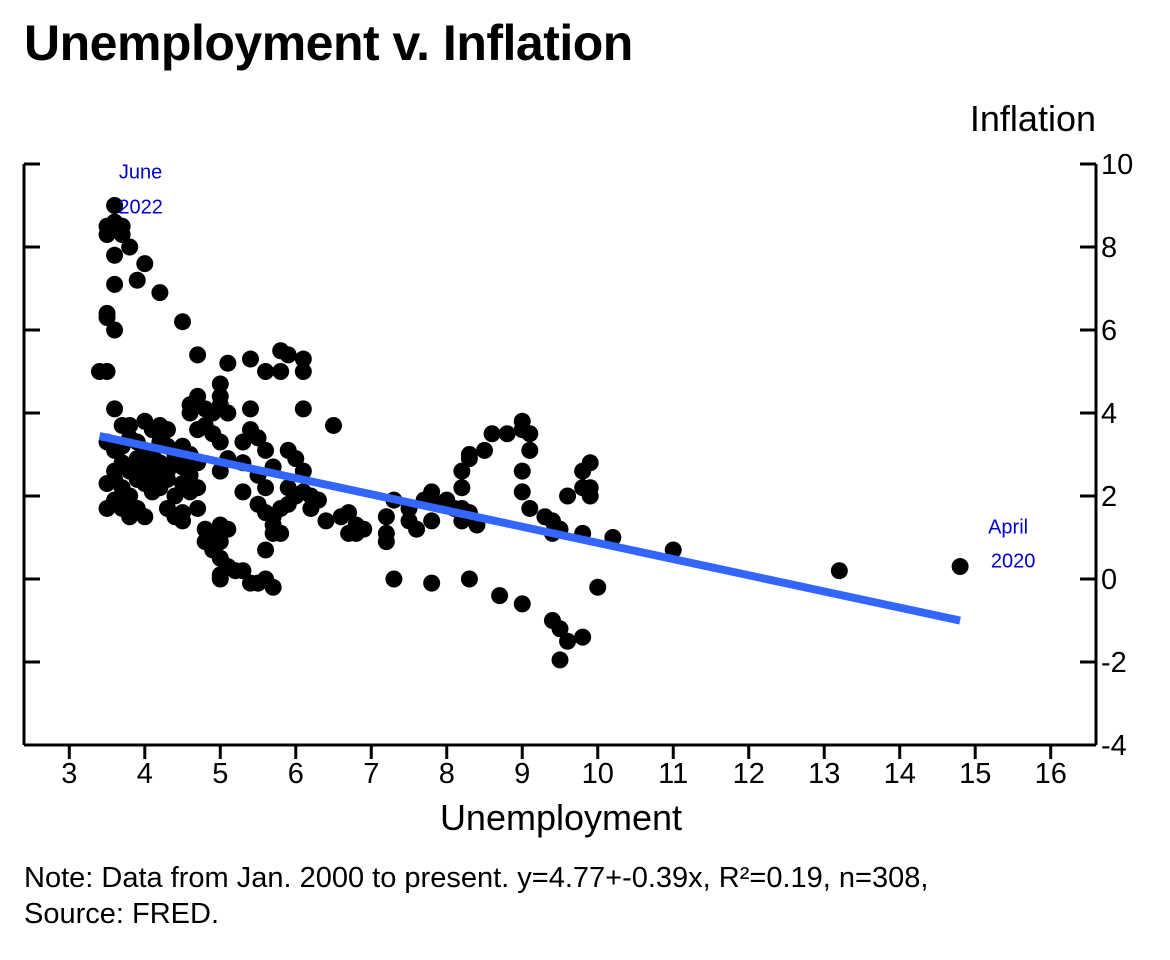 The image size is (1170, 960). I want to click on trendline-layer, so click(529, 528).